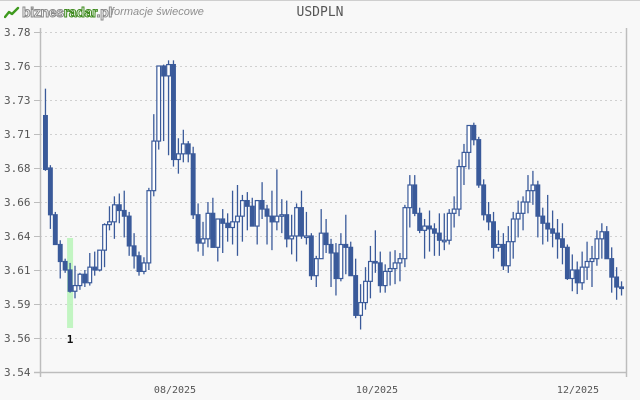 The width and height of the screenshot is (640, 400). I want to click on y-tick-label: 3.59, so click(17, 304).